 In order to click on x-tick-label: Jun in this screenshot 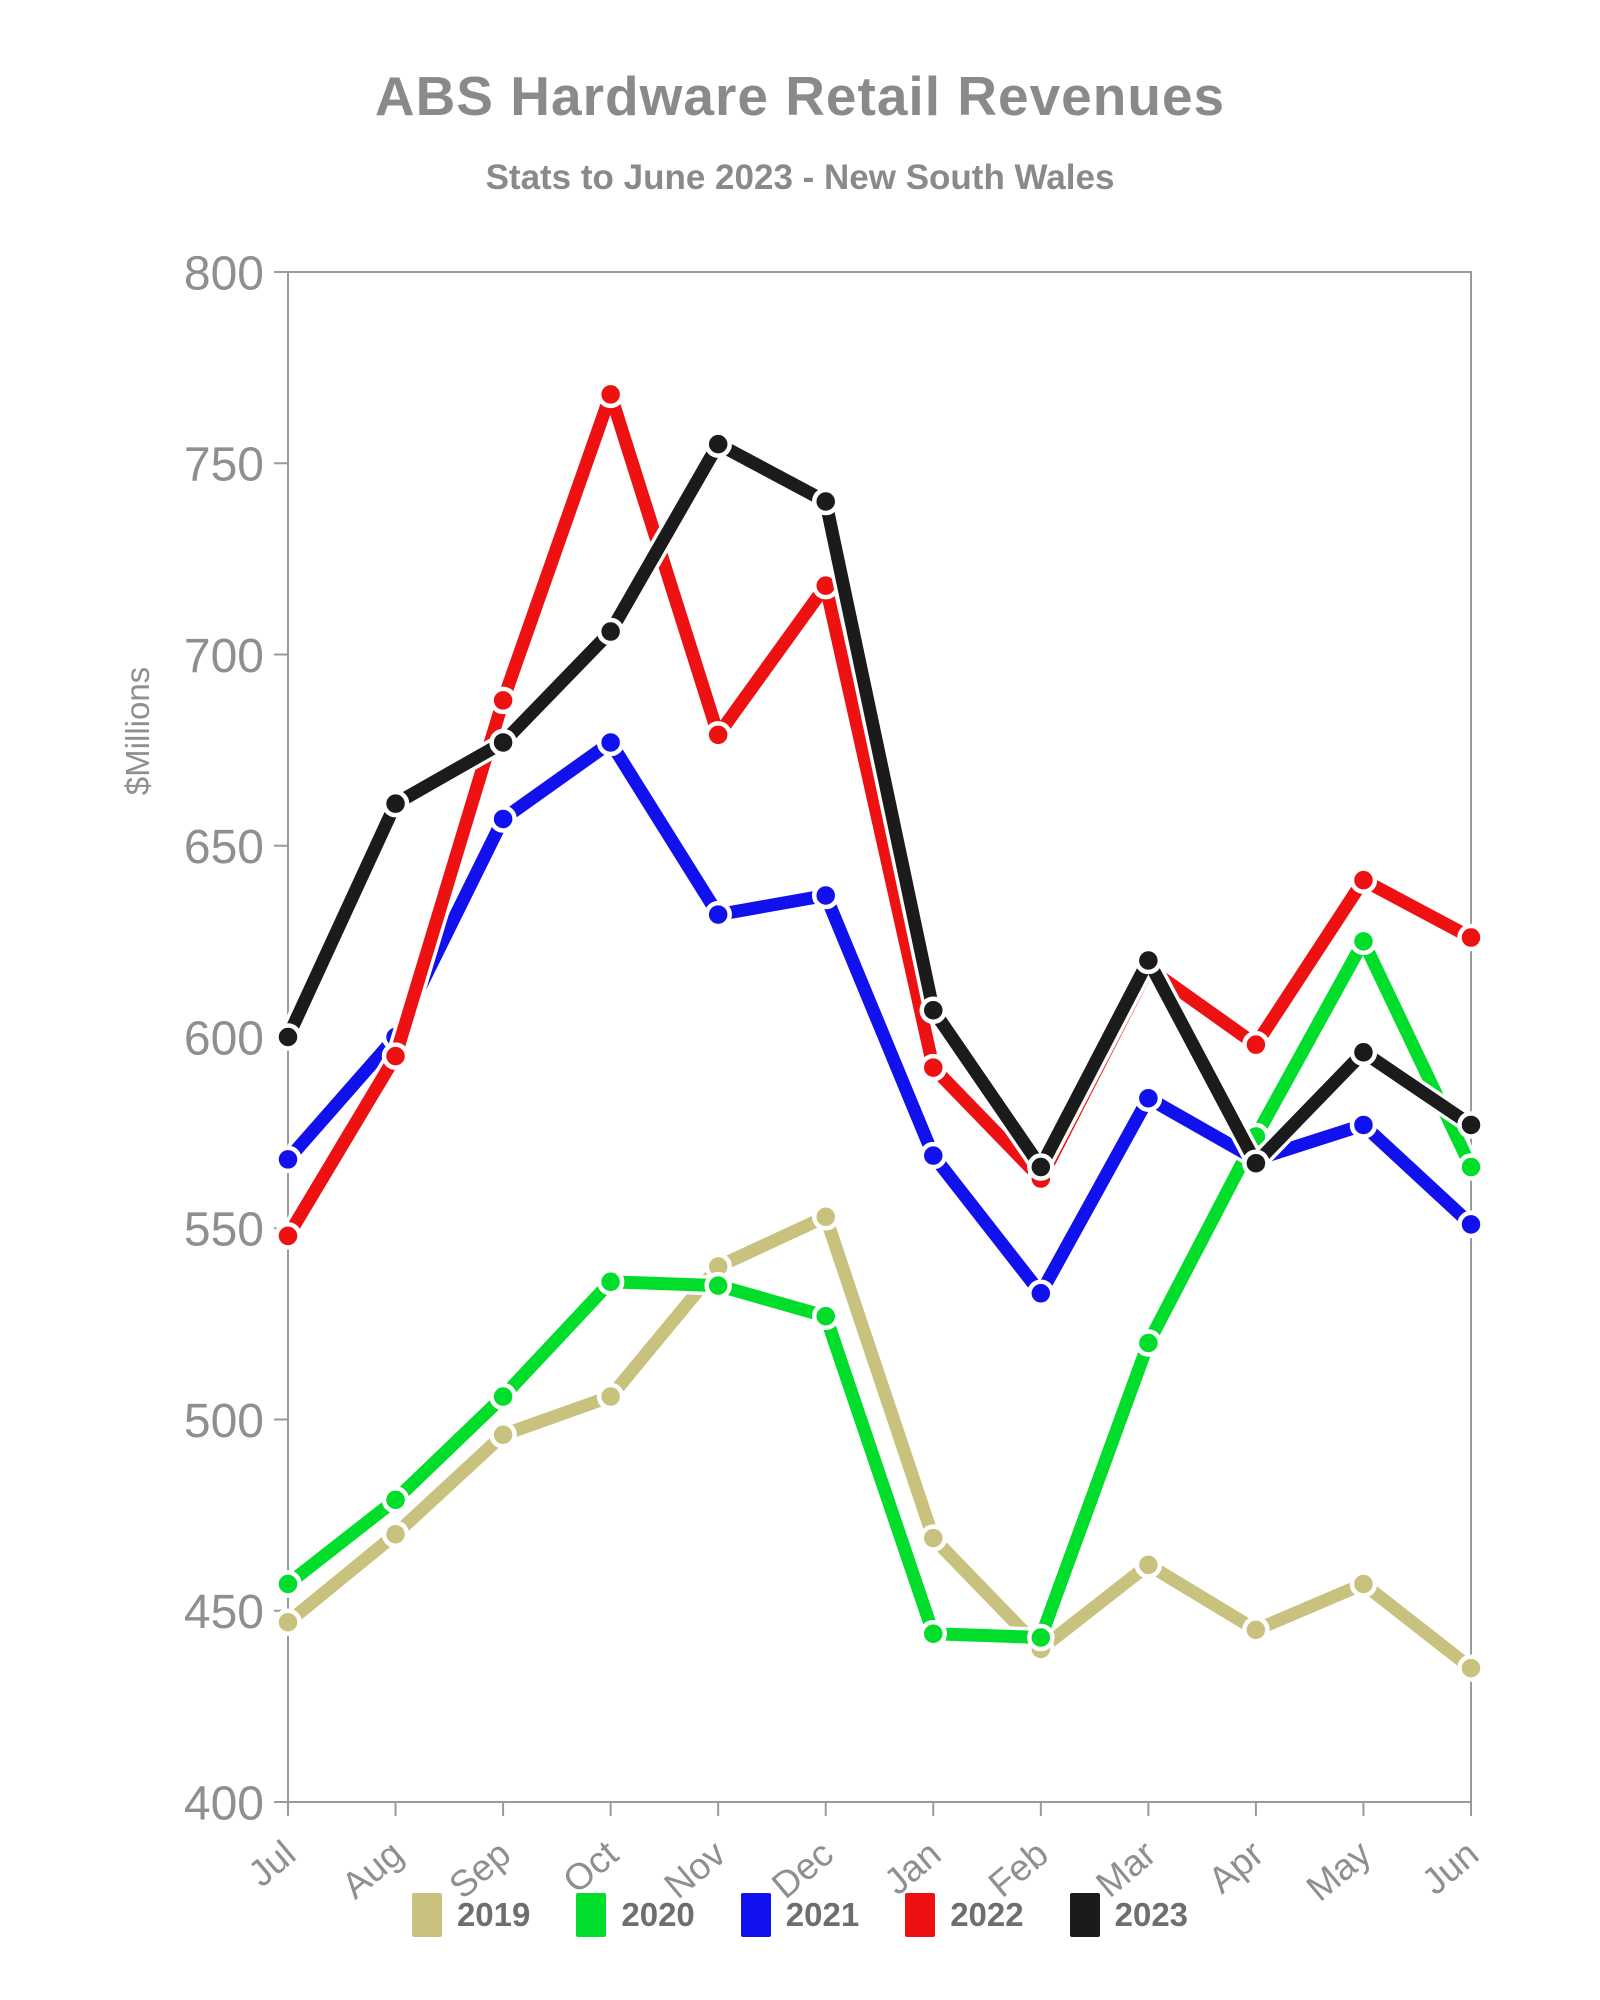, I will do `click(1450, 1868)`.